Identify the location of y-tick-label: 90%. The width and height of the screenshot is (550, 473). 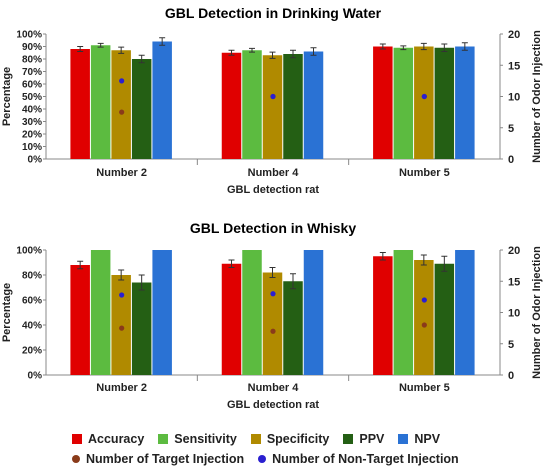
(32, 47).